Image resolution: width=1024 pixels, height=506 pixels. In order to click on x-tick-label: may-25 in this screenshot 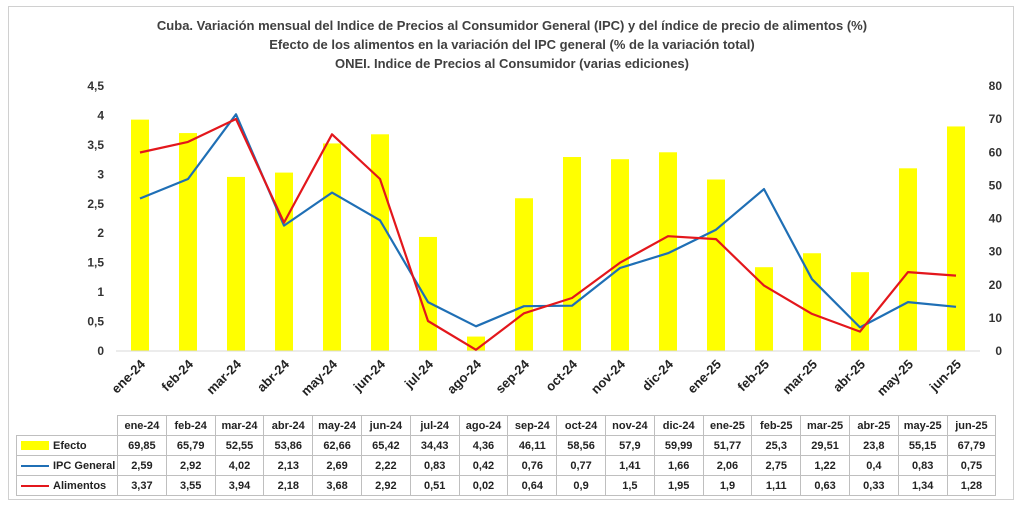, I will do `click(895, 378)`.